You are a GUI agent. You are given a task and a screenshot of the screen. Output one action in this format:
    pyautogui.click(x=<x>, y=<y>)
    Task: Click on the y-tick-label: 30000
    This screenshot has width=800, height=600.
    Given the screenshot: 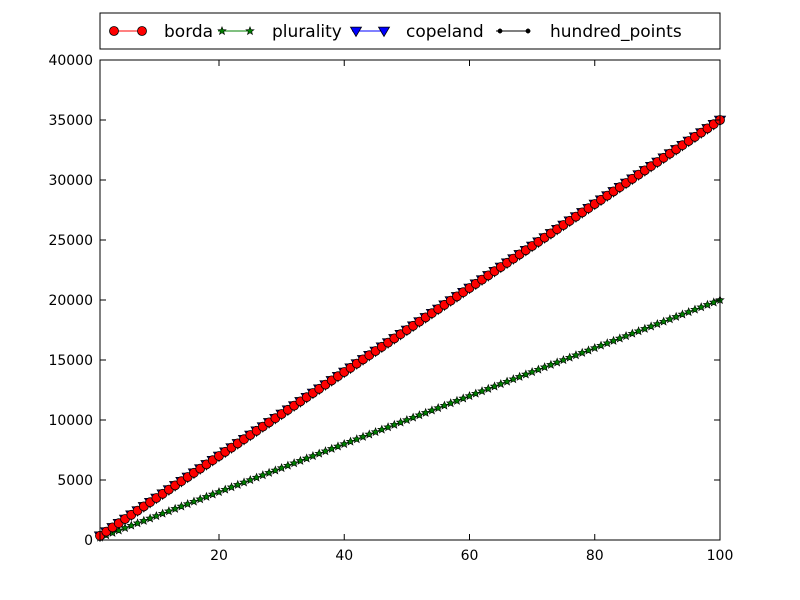 What is the action you would take?
    pyautogui.click(x=70, y=181)
    